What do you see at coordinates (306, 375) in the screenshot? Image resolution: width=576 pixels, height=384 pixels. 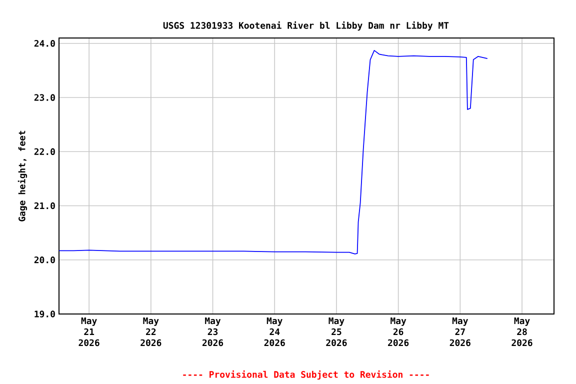 I see `text: ---- Provisional Data Subject to Revision ----` at bounding box center [306, 375].